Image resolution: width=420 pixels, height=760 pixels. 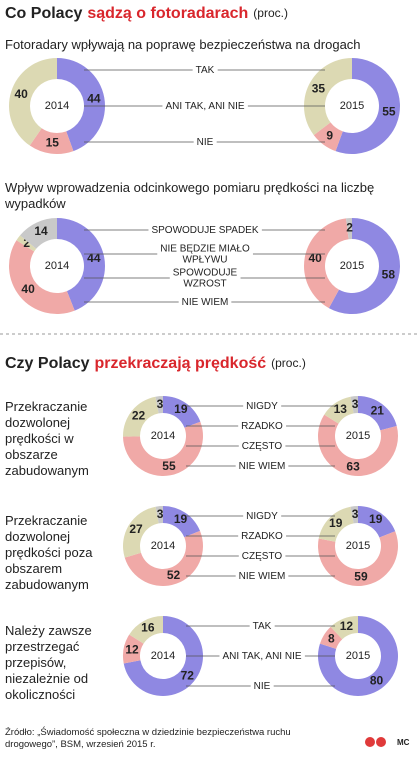 I want to click on category-label: CZĘSTO, so click(x=262, y=446).